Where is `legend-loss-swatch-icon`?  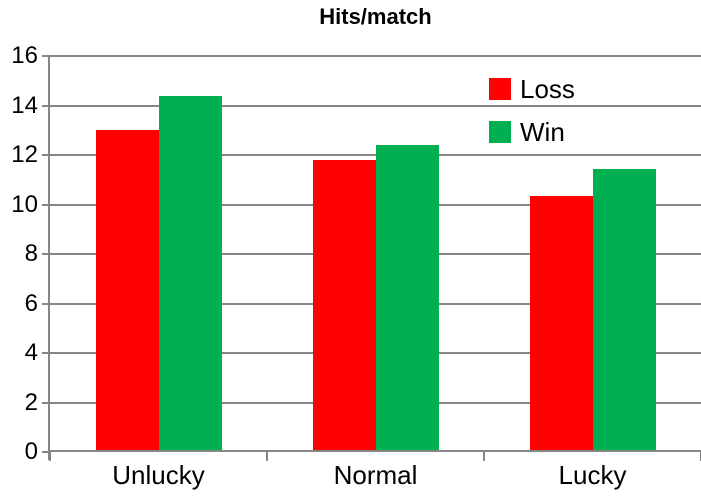 legend-loss-swatch-icon is located at coordinates (500, 89).